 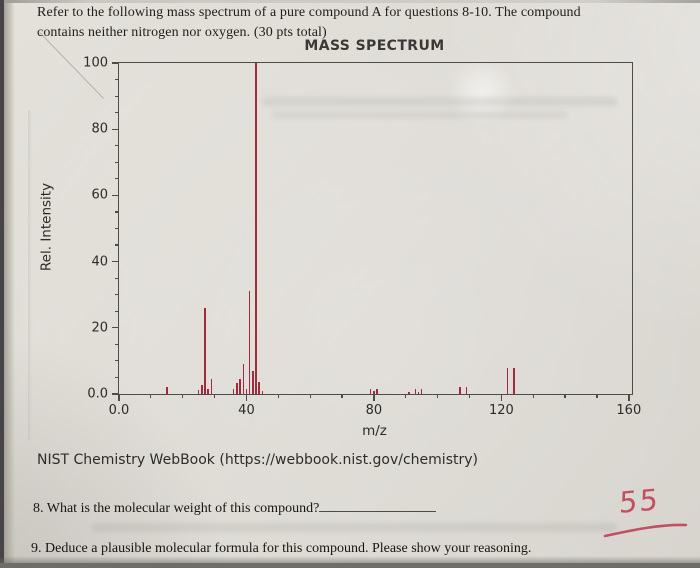 I want to click on y-tick-label: 40, so click(x=99, y=262).